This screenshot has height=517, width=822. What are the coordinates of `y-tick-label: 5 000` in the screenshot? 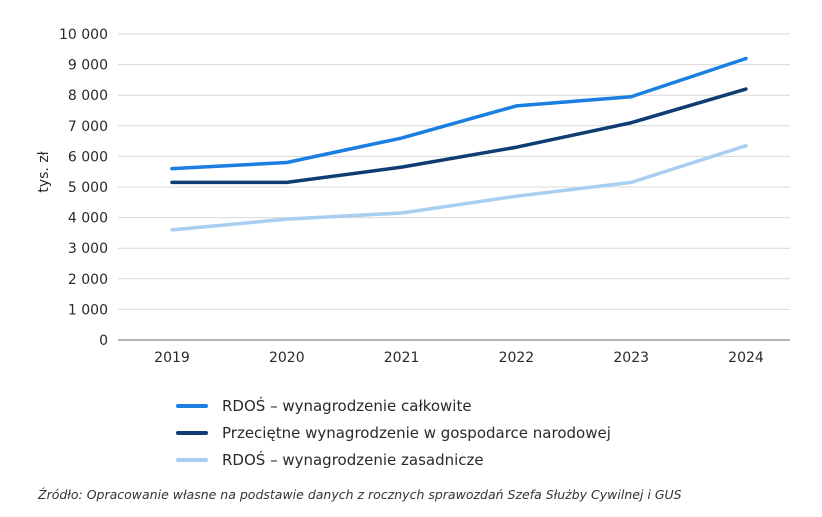 It's located at (88, 188).